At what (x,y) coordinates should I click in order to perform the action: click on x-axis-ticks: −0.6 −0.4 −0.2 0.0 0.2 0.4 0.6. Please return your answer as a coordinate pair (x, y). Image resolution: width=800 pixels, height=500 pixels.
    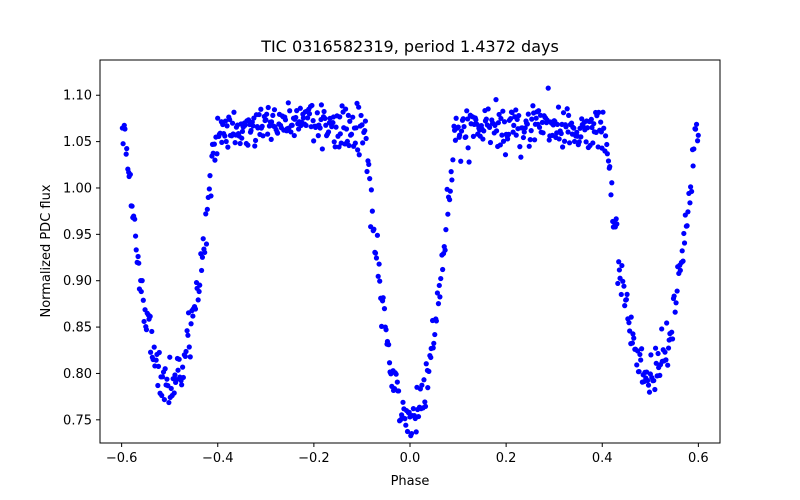
    Looking at the image, I should click on (407, 454).